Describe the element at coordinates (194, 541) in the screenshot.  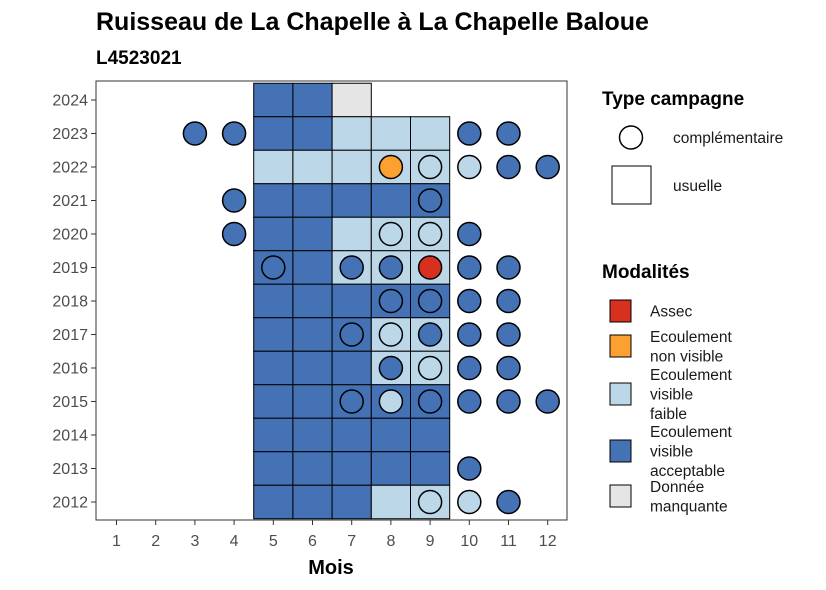
I see `x-tick-label: 3` at that location.